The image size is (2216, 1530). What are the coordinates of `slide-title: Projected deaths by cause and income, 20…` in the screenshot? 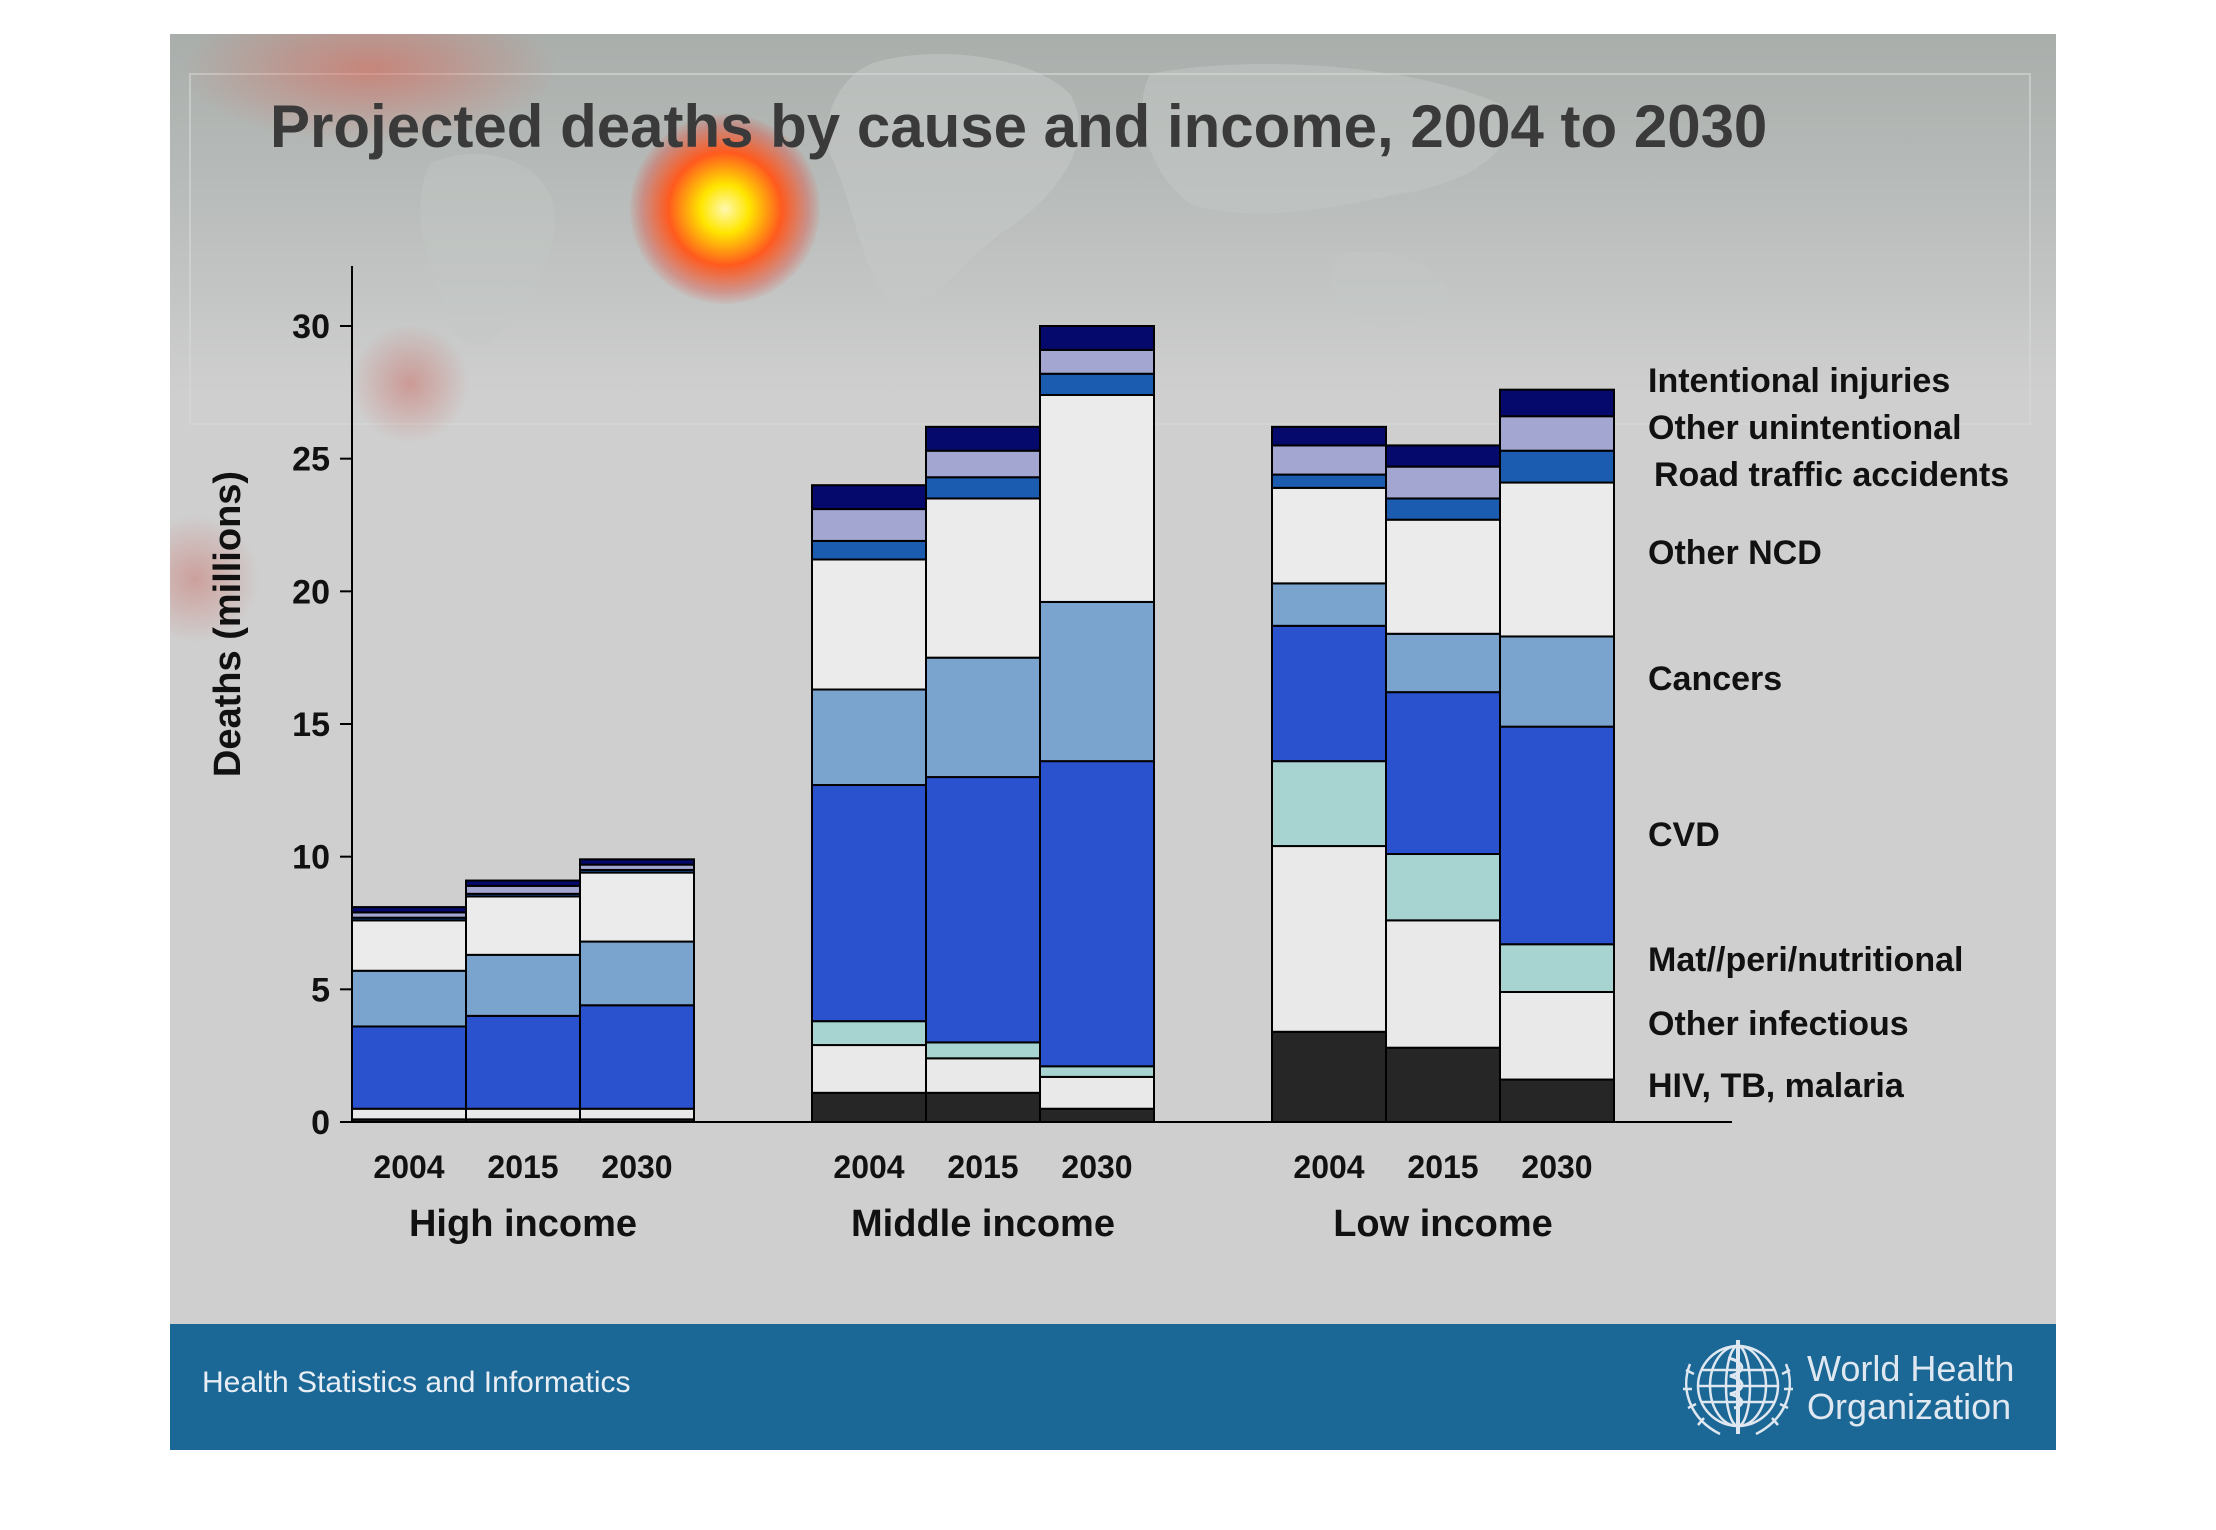 It's located at (1018, 126).